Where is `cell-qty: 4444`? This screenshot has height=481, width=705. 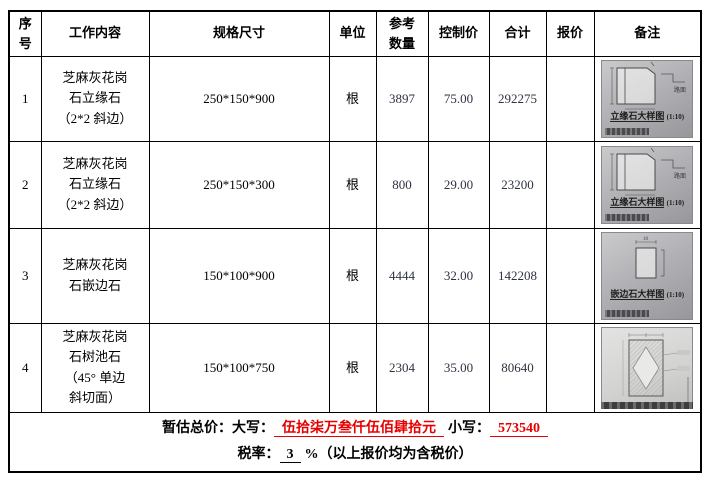 cell-qty: 4444 is located at coordinates (402, 275).